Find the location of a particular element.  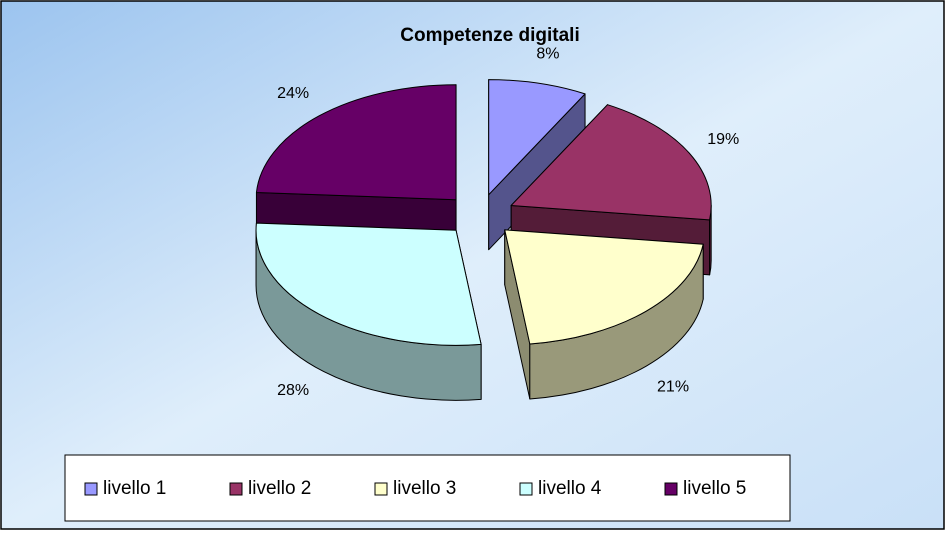

legend-label: livello 3 is located at coordinates (424, 488).